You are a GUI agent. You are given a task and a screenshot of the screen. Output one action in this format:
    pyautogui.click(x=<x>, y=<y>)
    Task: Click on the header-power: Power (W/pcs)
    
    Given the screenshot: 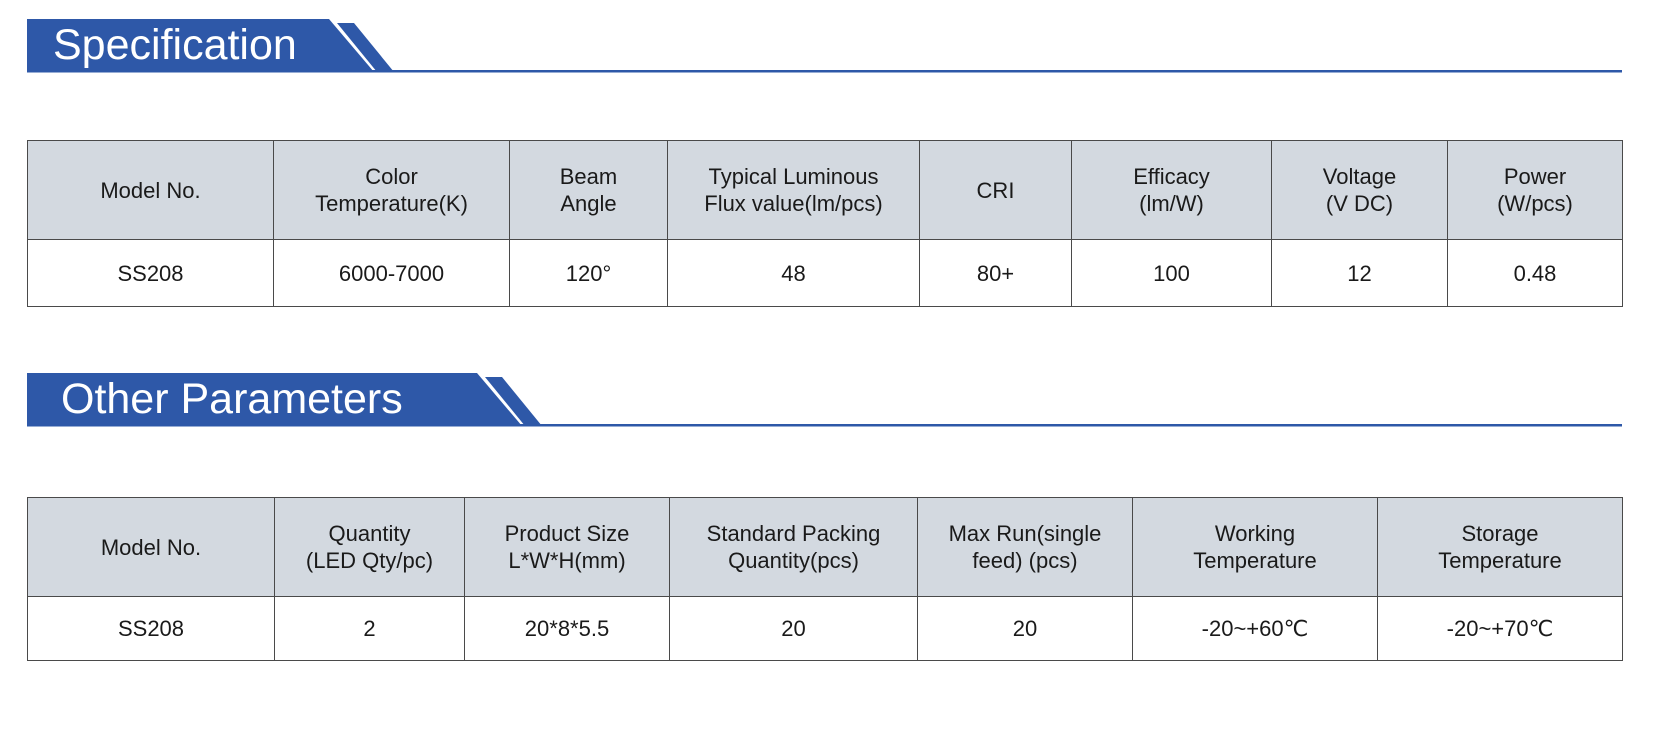 What is the action you would take?
    pyautogui.click(x=1535, y=190)
    